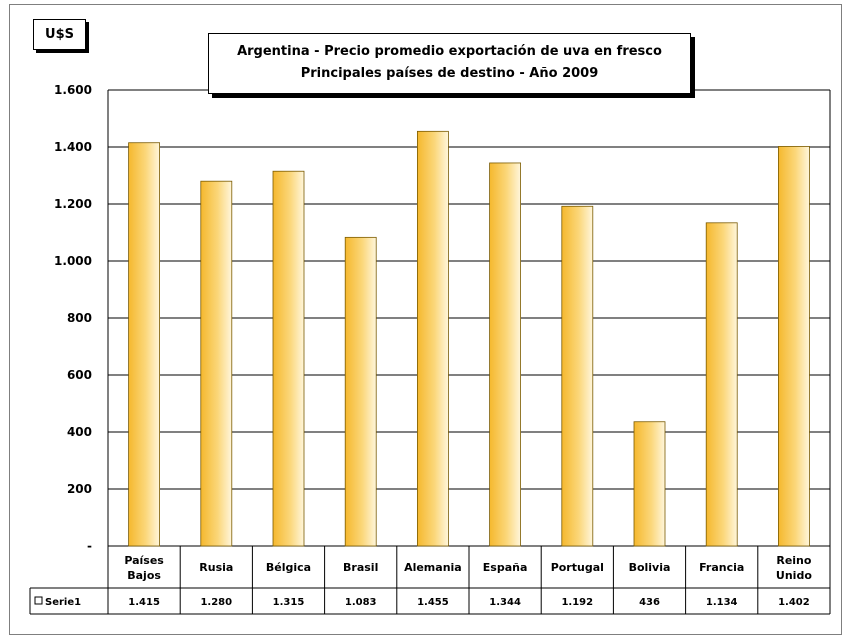 The height and width of the screenshot is (639, 848). What do you see at coordinates (89, 546) in the screenshot?
I see `y-tick-label: -` at bounding box center [89, 546].